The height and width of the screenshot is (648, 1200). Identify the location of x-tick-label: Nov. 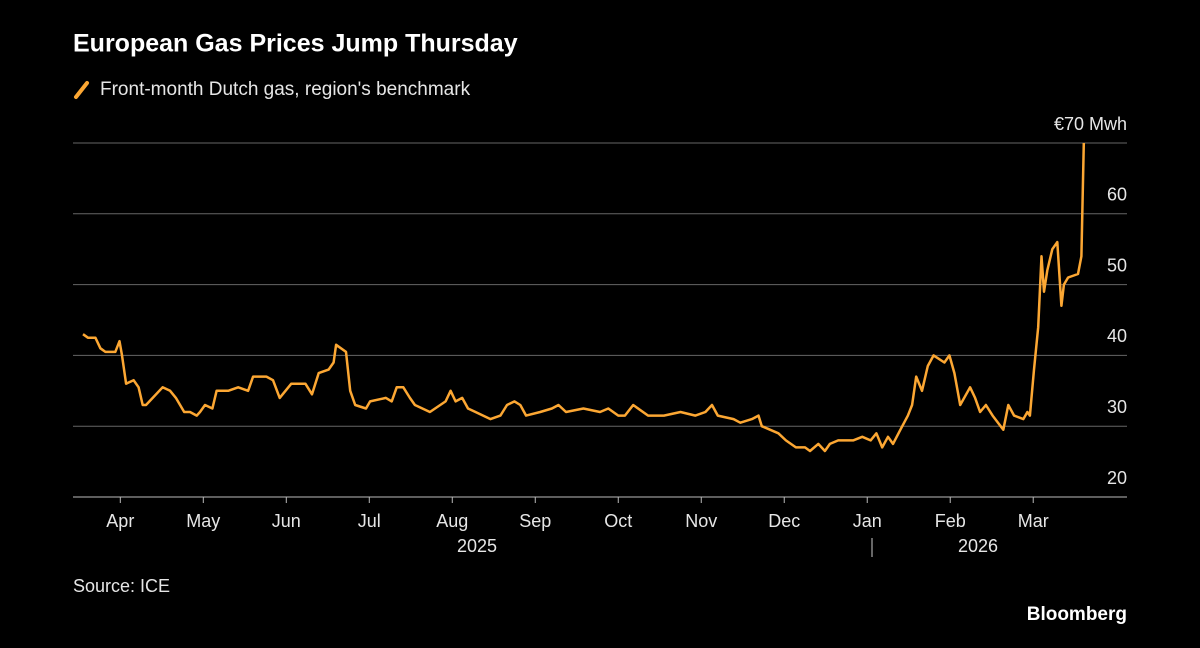
(701, 521).